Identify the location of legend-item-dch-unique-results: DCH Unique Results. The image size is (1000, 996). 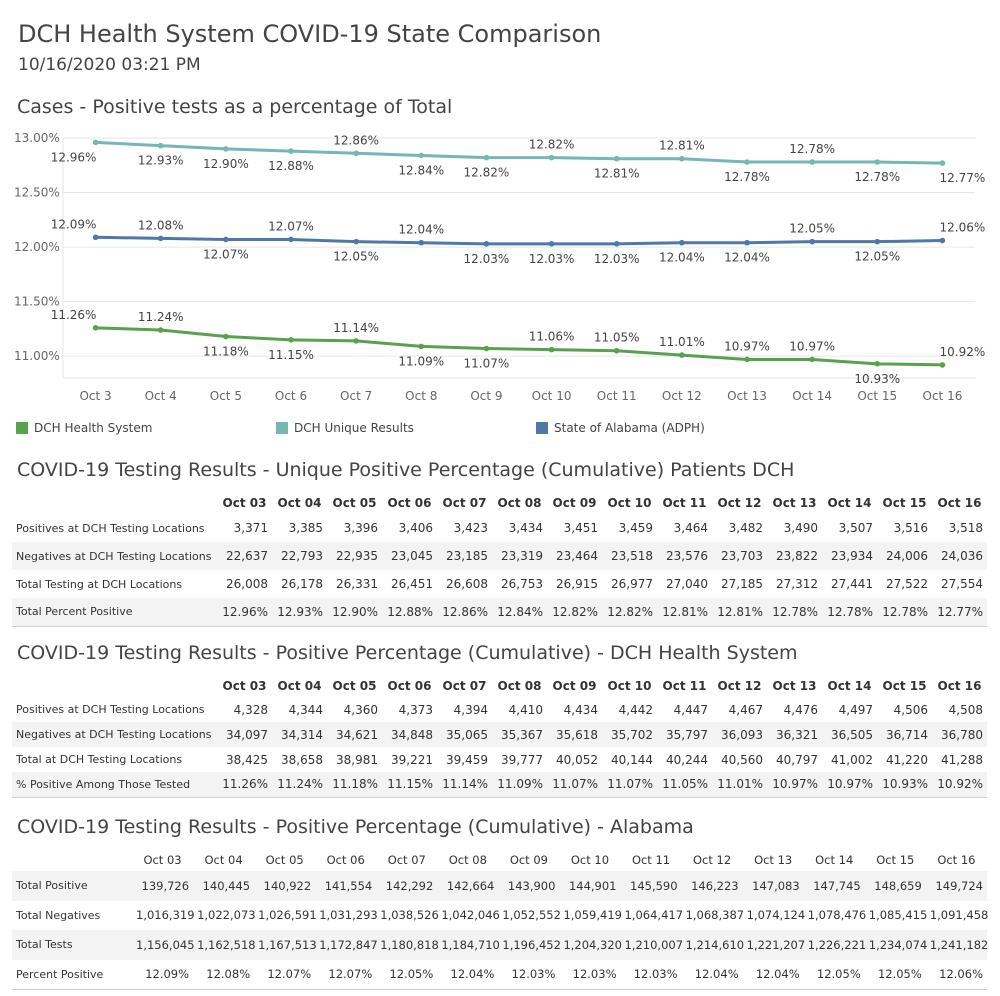
(345, 428).